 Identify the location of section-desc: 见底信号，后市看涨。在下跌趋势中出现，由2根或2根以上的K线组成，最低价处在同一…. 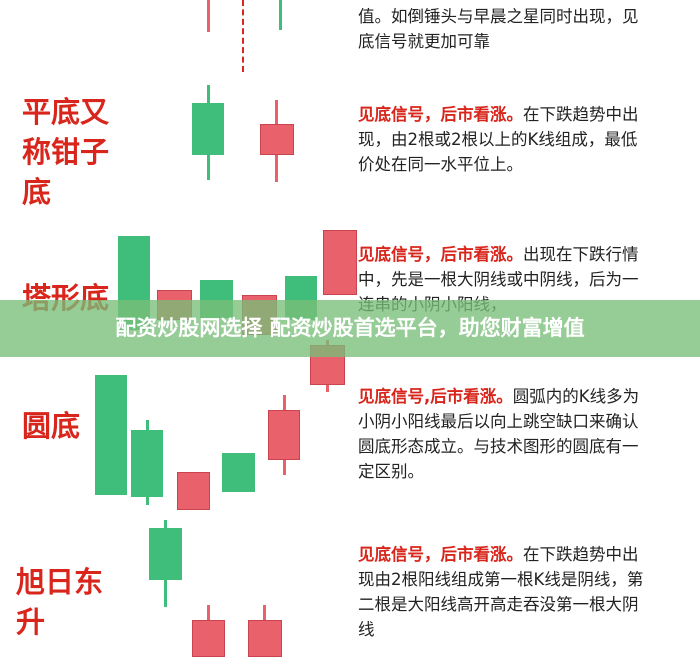
(503, 139).